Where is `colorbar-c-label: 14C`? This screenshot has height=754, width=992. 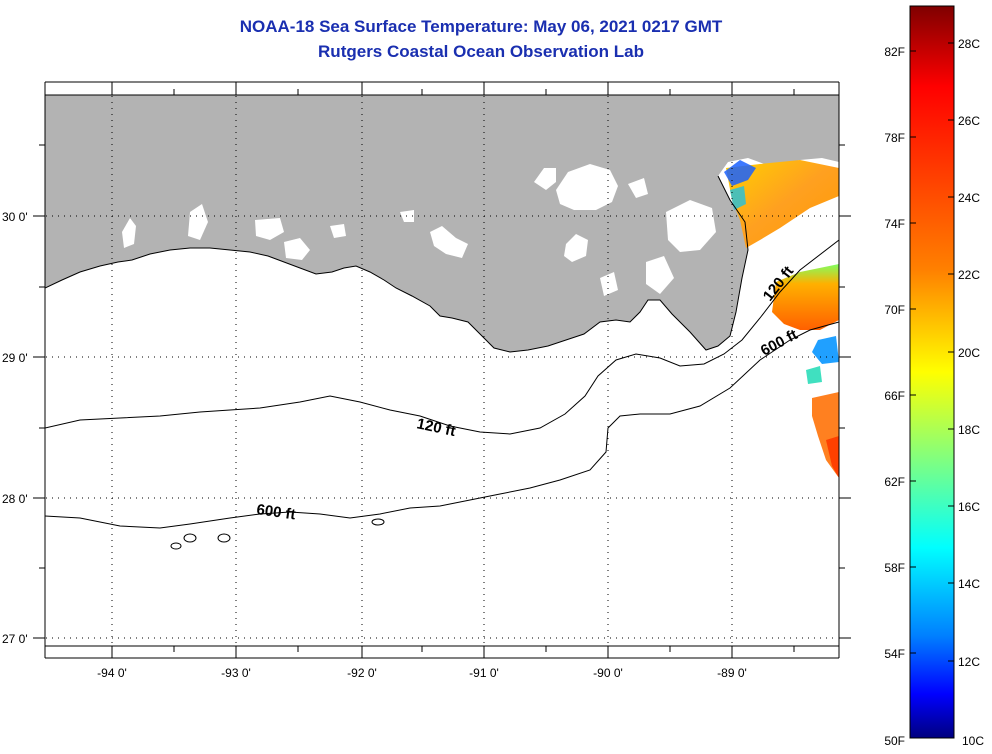
colorbar-c-label: 14C is located at coordinates (969, 584).